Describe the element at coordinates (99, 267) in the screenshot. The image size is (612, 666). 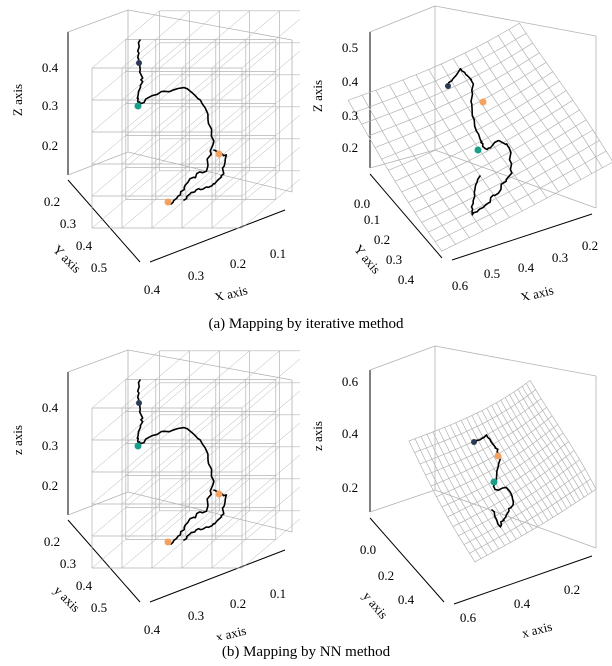
I see `y-tick-label: 0.5` at that location.